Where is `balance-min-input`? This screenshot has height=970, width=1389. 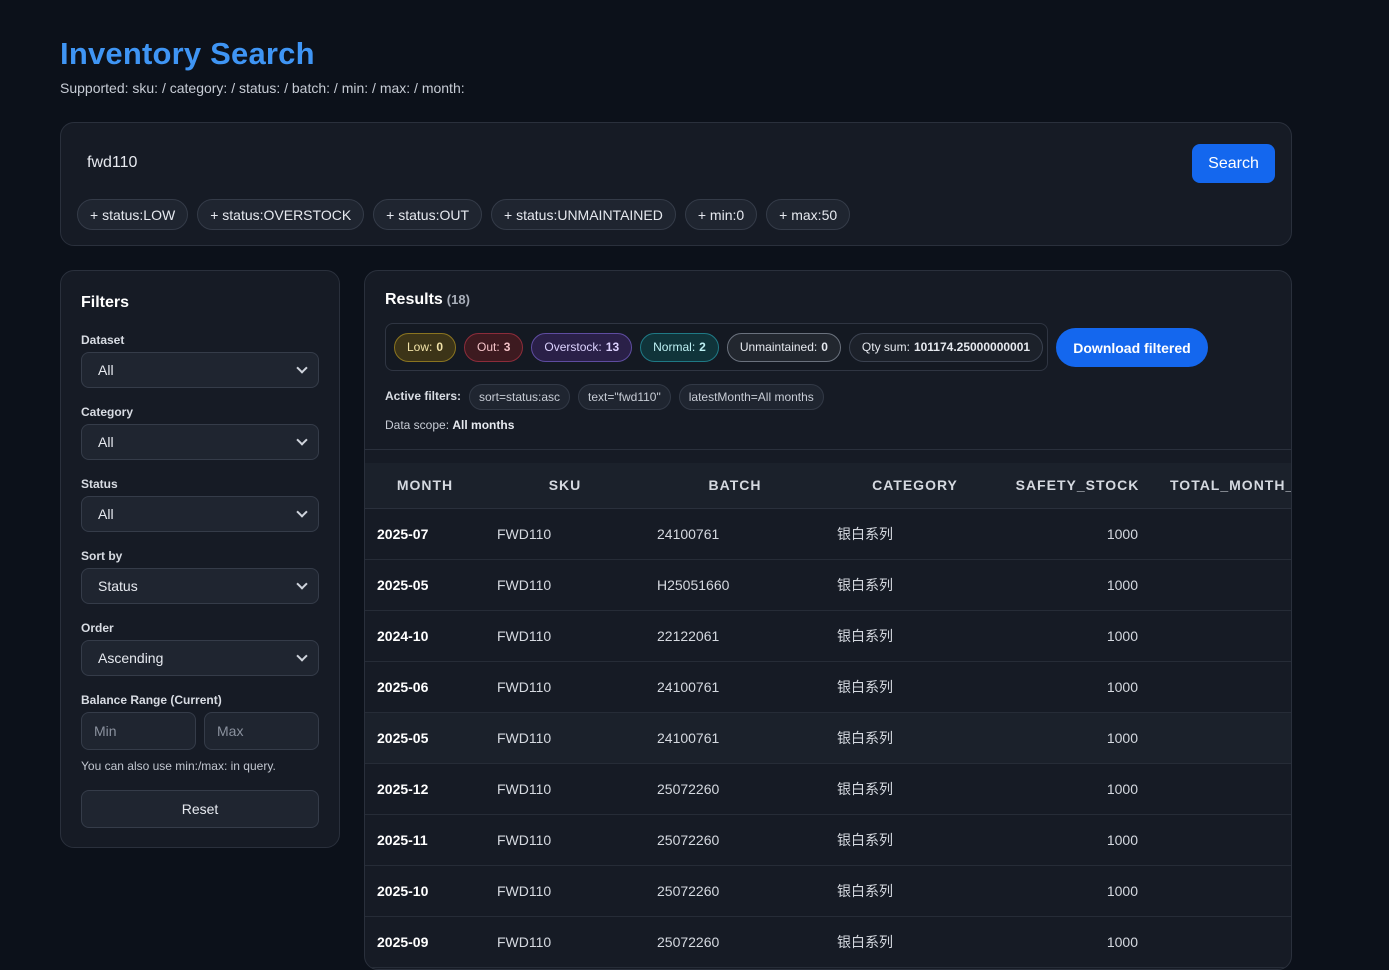 balance-min-input is located at coordinates (138, 731).